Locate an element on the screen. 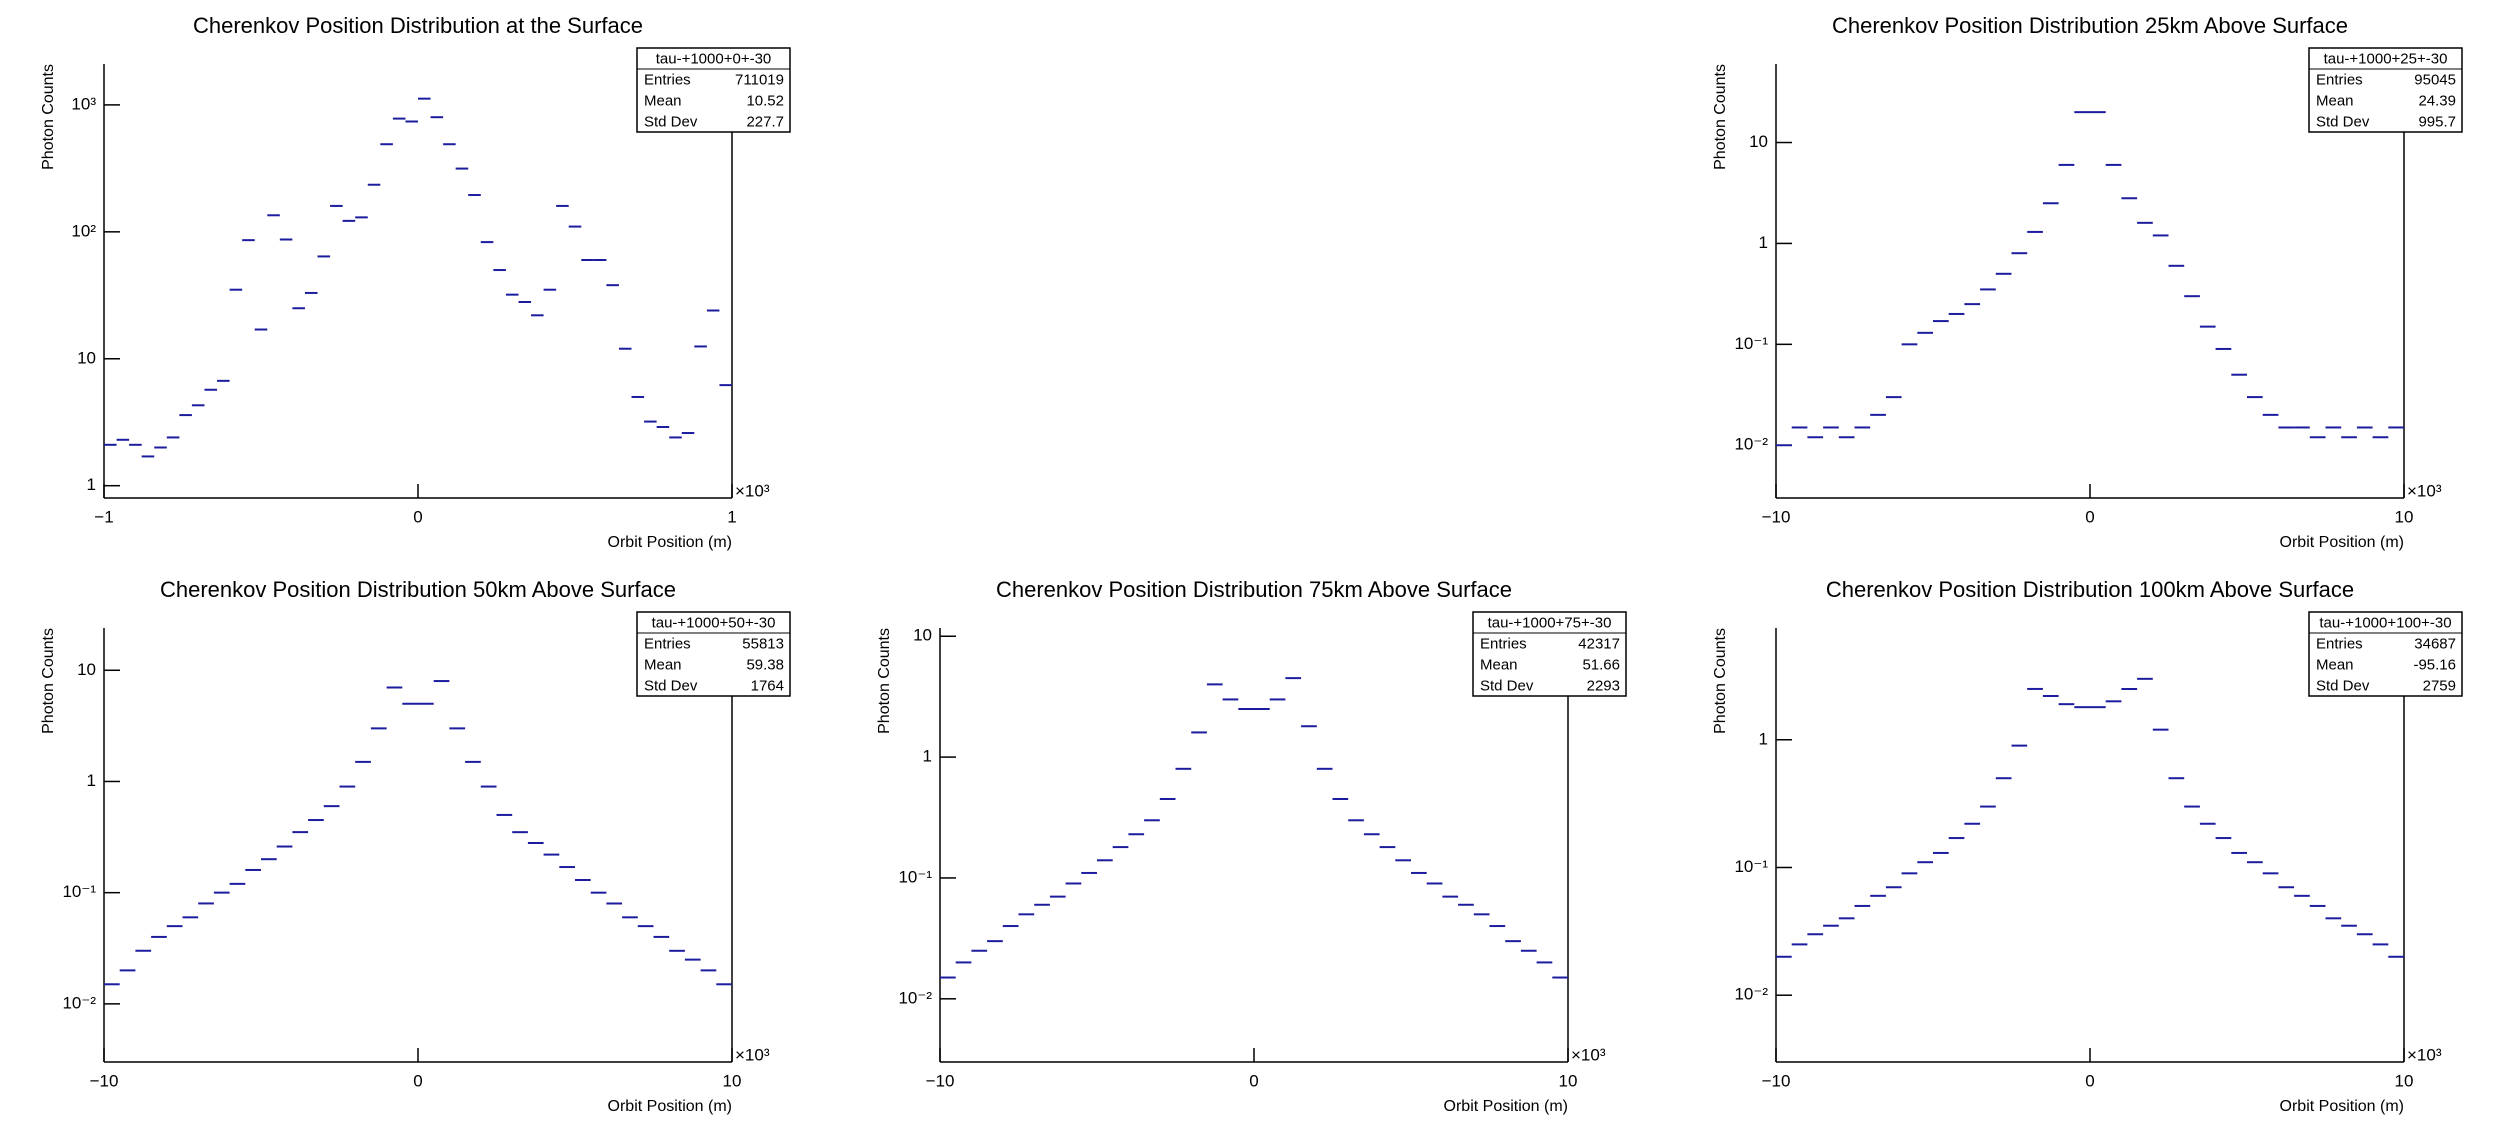 The image size is (2498, 1122). stats-name: tau-+1000+100+-30 is located at coordinates (2385, 622).